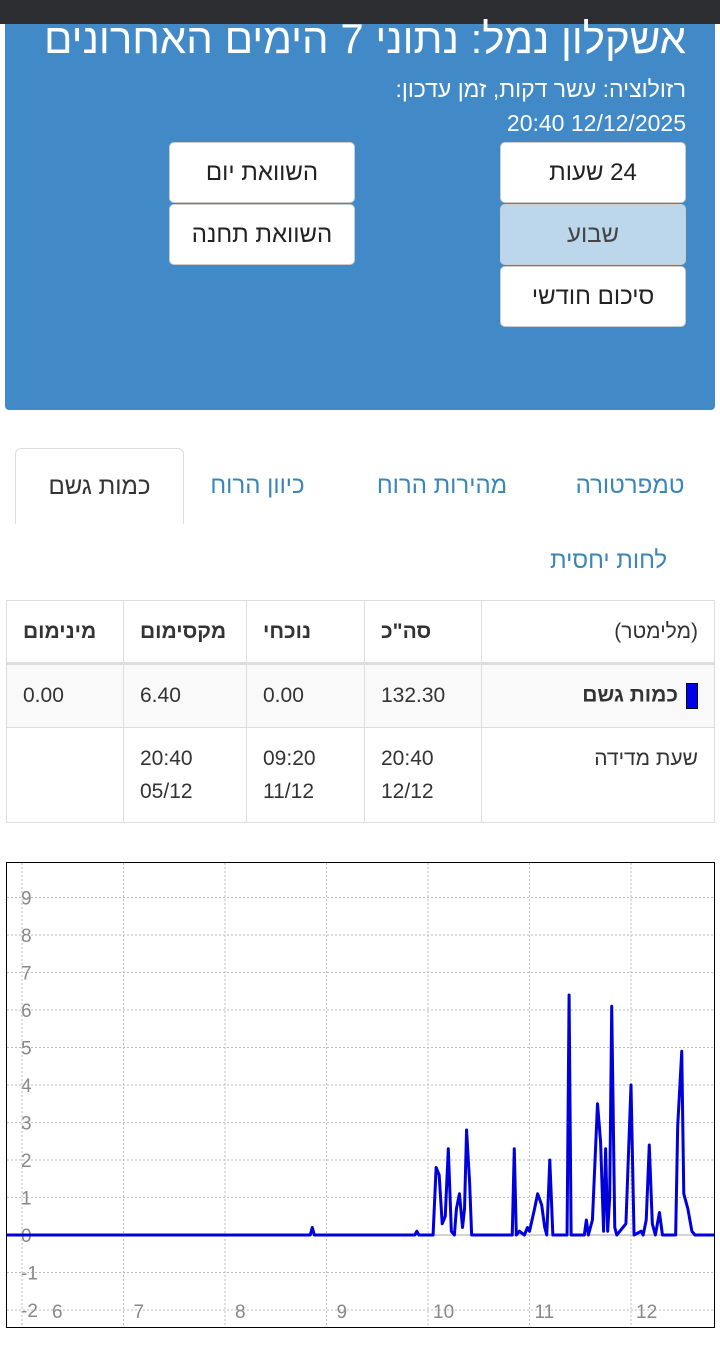 The width and height of the screenshot is (720, 1370). What do you see at coordinates (185, 775) in the screenshot?
I see `max-time: 20:40 05/12` at bounding box center [185, 775].